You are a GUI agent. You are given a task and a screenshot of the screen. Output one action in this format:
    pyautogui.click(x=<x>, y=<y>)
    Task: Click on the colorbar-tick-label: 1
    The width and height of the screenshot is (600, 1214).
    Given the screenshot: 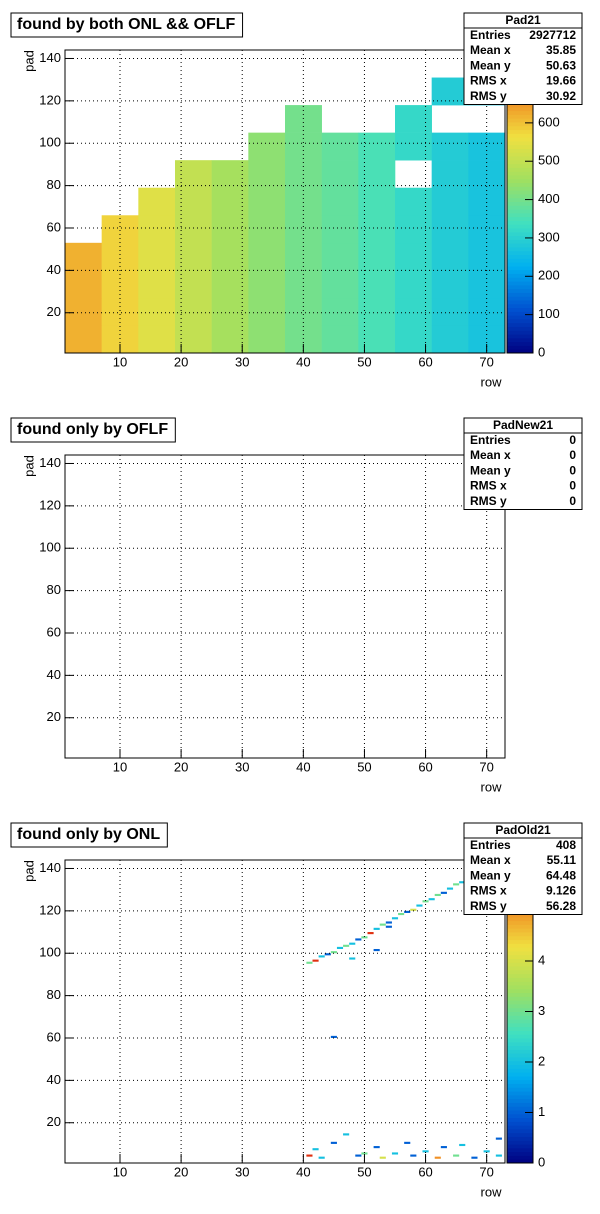 What is the action you would take?
    pyautogui.click(x=541, y=1111)
    